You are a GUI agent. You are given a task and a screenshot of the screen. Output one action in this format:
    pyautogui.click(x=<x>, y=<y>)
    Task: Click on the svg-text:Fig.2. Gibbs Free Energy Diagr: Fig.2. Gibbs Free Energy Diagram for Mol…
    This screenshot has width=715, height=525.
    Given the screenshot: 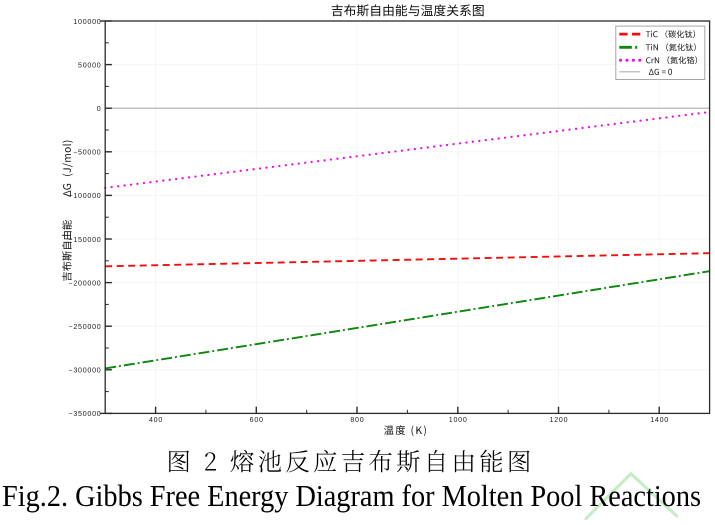 What is the action you would take?
    pyautogui.click(x=351, y=495)
    